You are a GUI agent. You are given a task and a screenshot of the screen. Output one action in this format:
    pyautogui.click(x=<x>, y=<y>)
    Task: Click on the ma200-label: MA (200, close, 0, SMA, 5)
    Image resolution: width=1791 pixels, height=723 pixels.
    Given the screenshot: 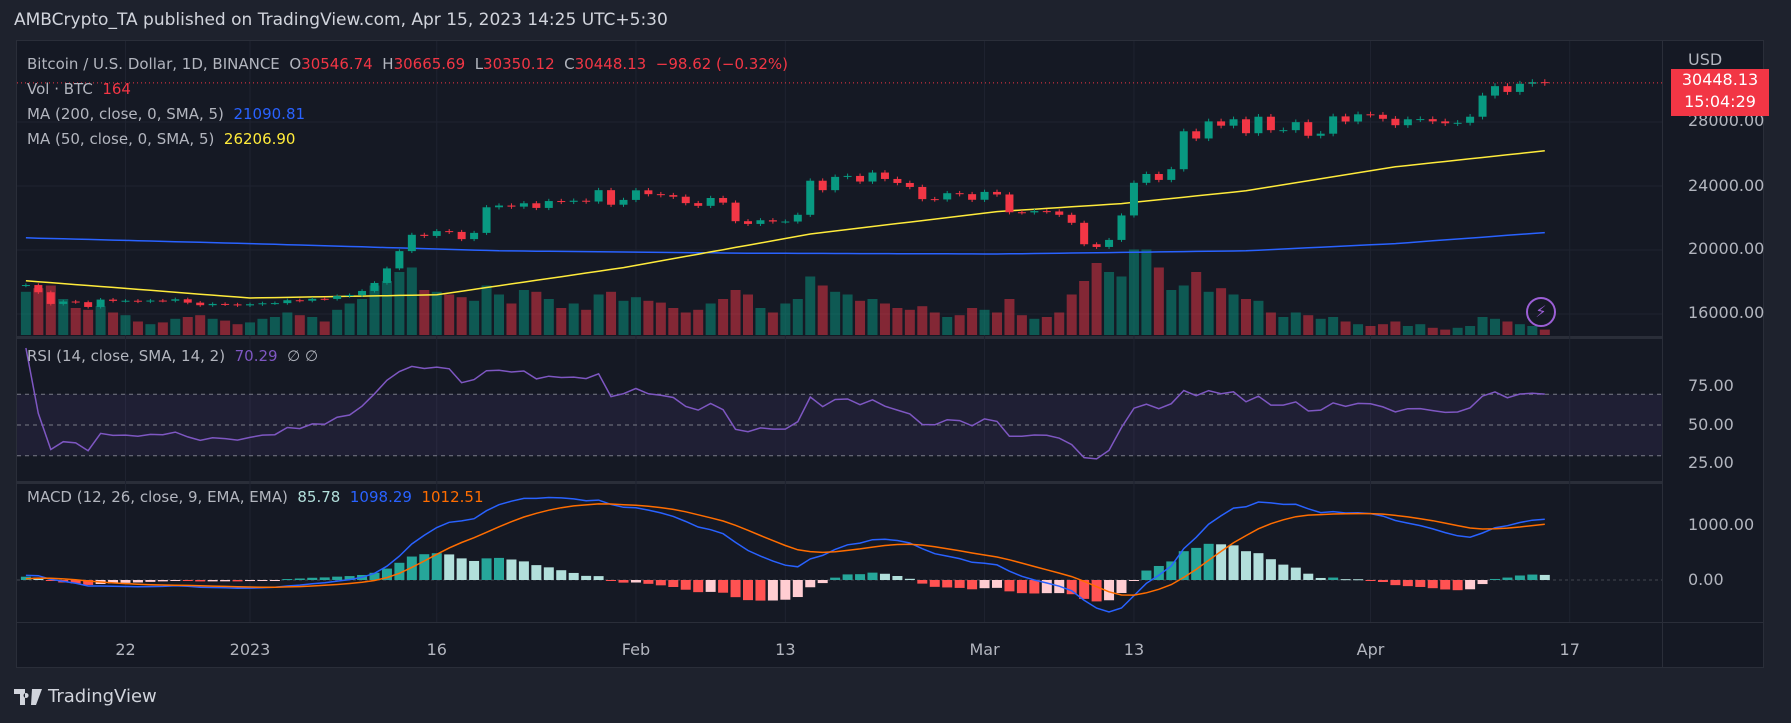 What is the action you would take?
    pyautogui.click(x=125, y=114)
    